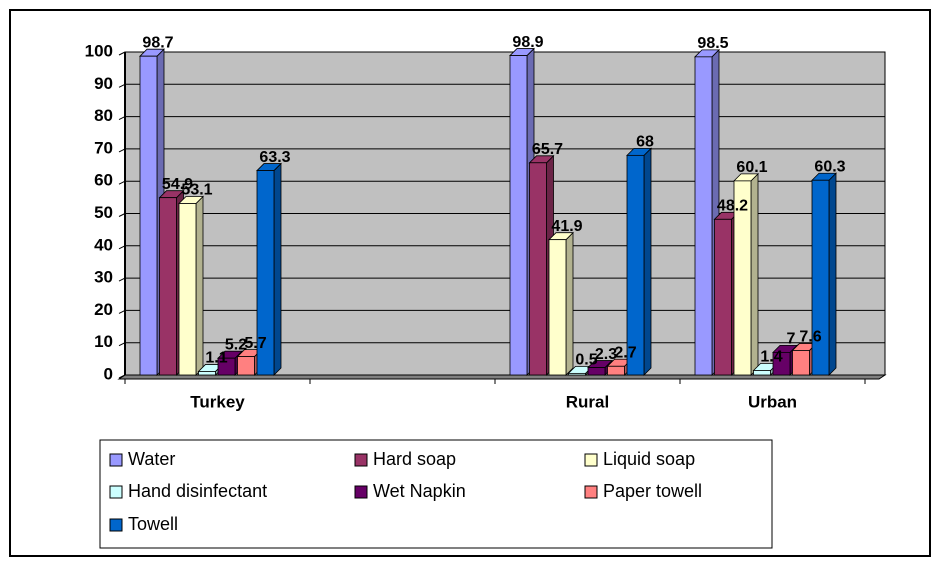  I want to click on legend-label: Hard soap, so click(414, 459).